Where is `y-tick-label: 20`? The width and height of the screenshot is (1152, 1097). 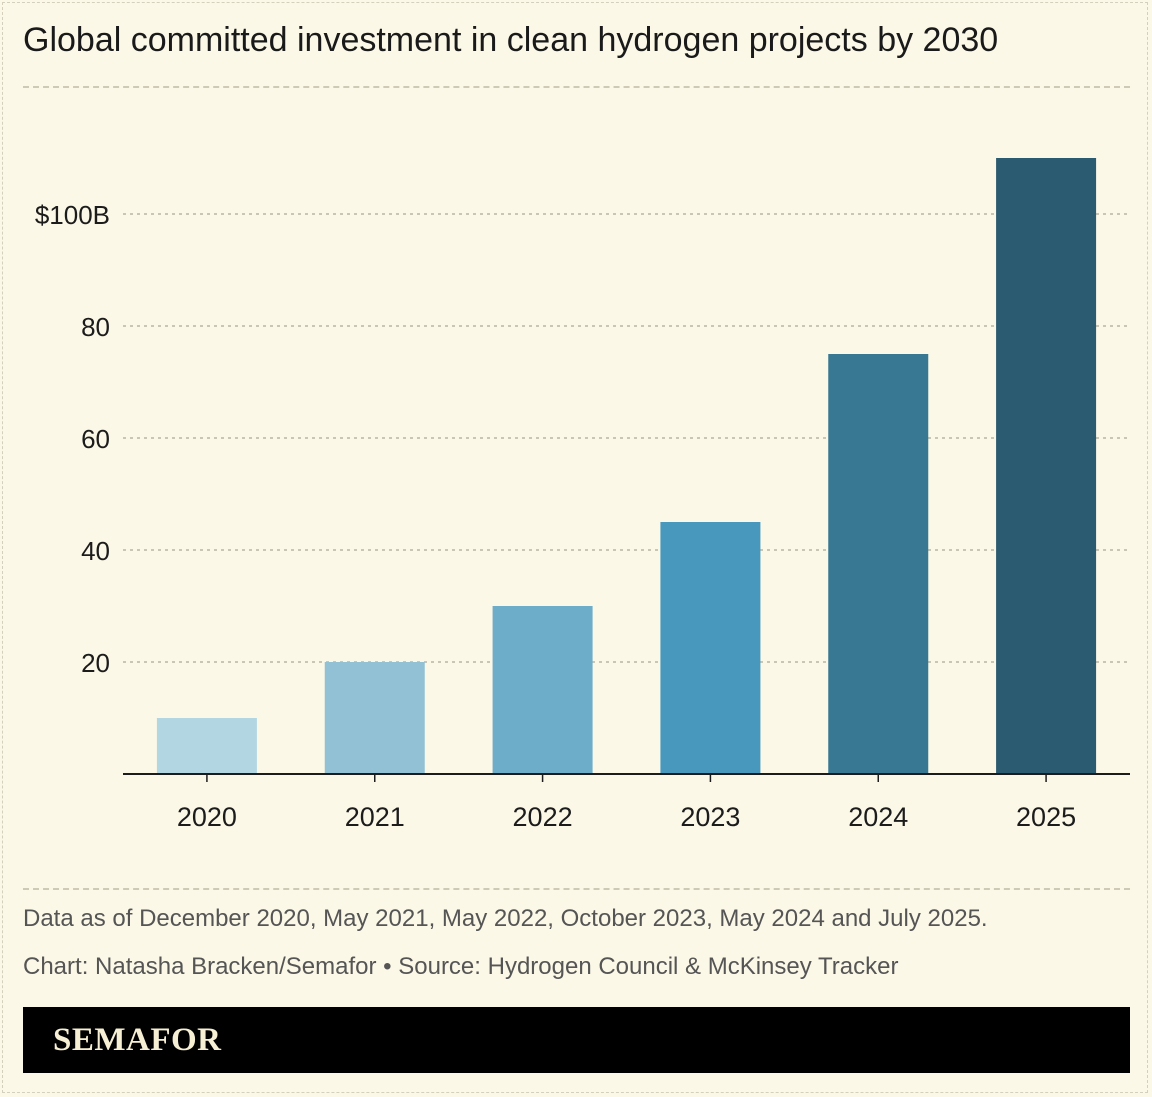 y-tick-label: 20 is located at coordinates (95, 663).